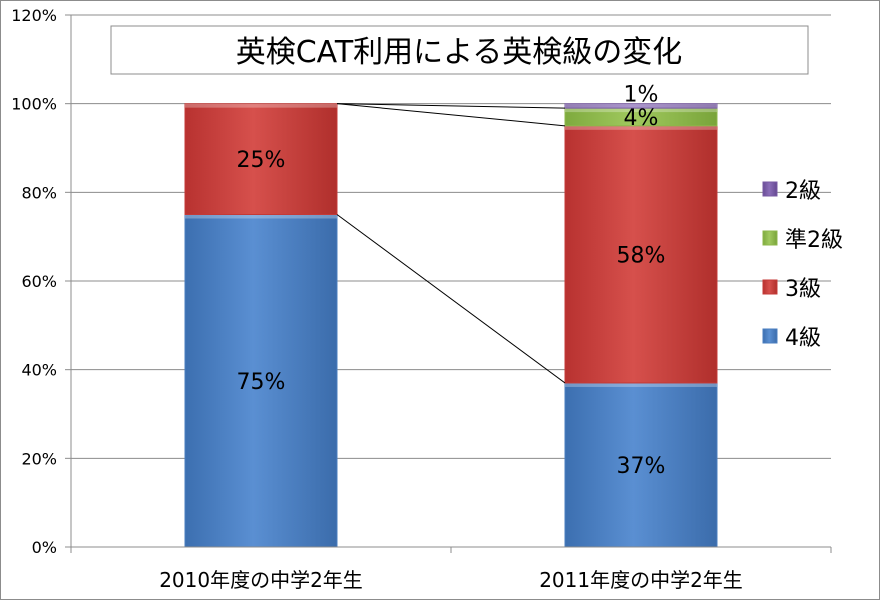  What do you see at coordinates (261, 580) in the screenshot?
I see `category-label: 2010年度の中学2年生` at bounding box center [261, 580].